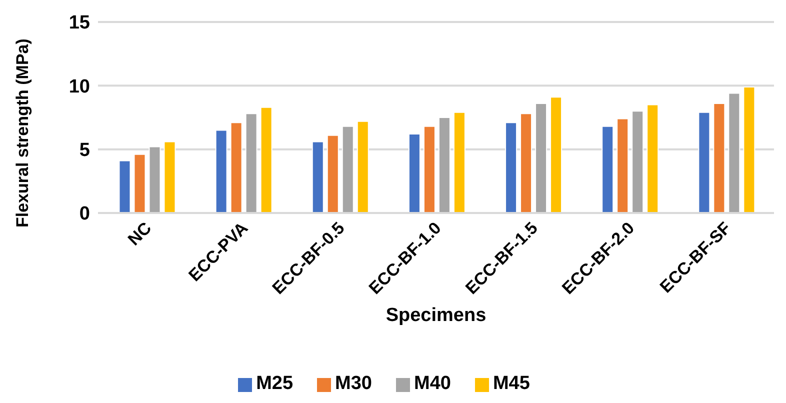 This screenshot has width=786, height=403. Describe the element at coordinates (511, 383) in the screenshot. I see `legend-label: M45` at that location.